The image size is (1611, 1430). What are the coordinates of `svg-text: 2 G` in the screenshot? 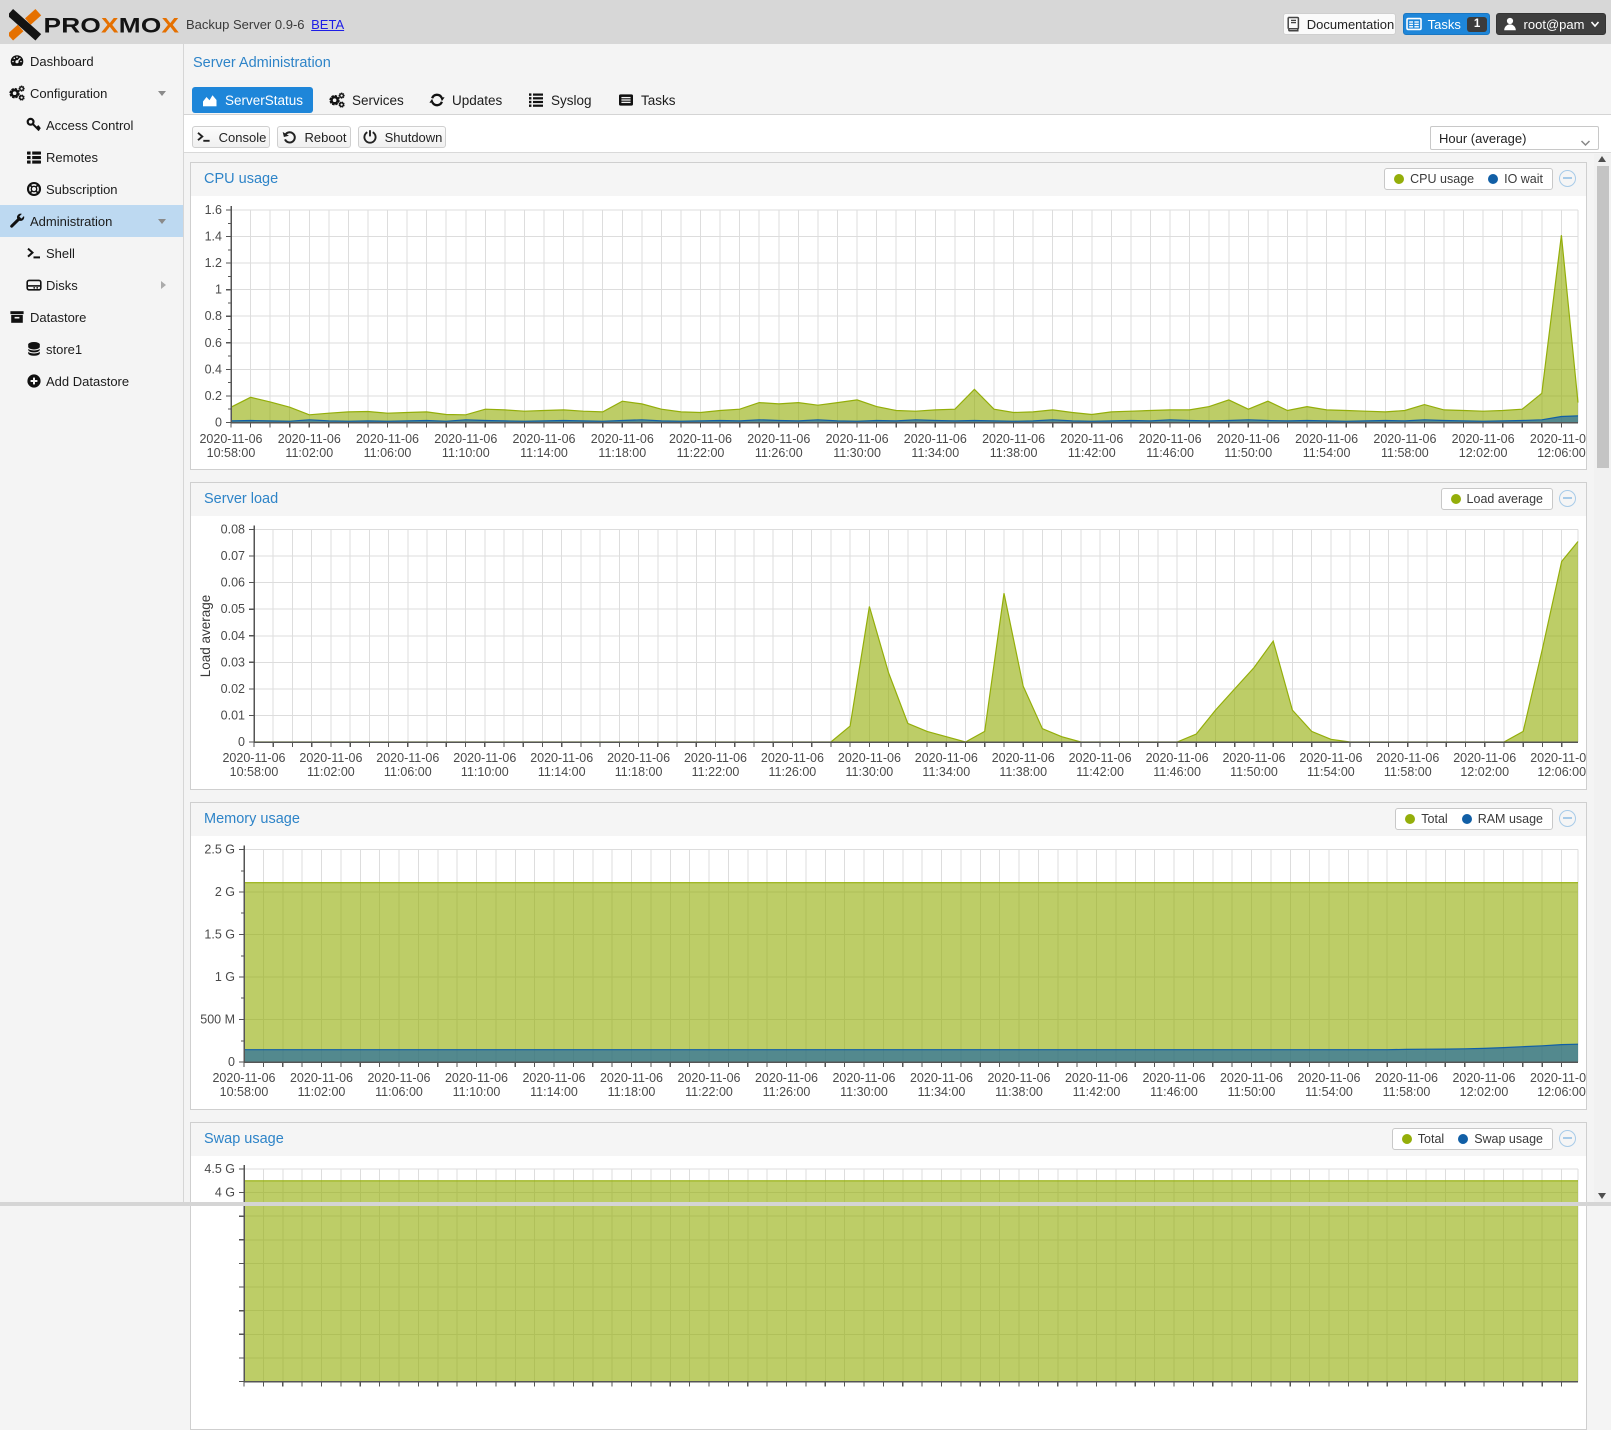 It's located at (225, 892).